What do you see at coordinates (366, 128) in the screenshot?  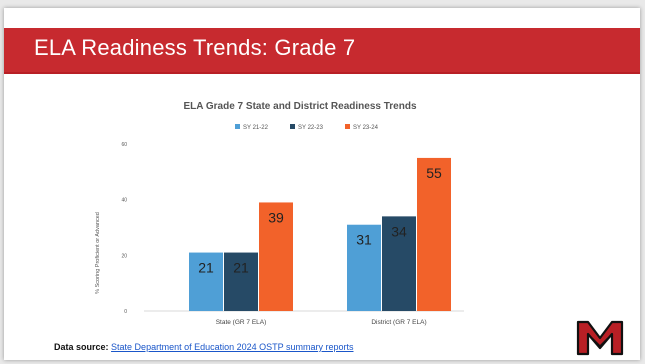 I see `legend-label: SY 23-24` at bounding box center [366, 128].